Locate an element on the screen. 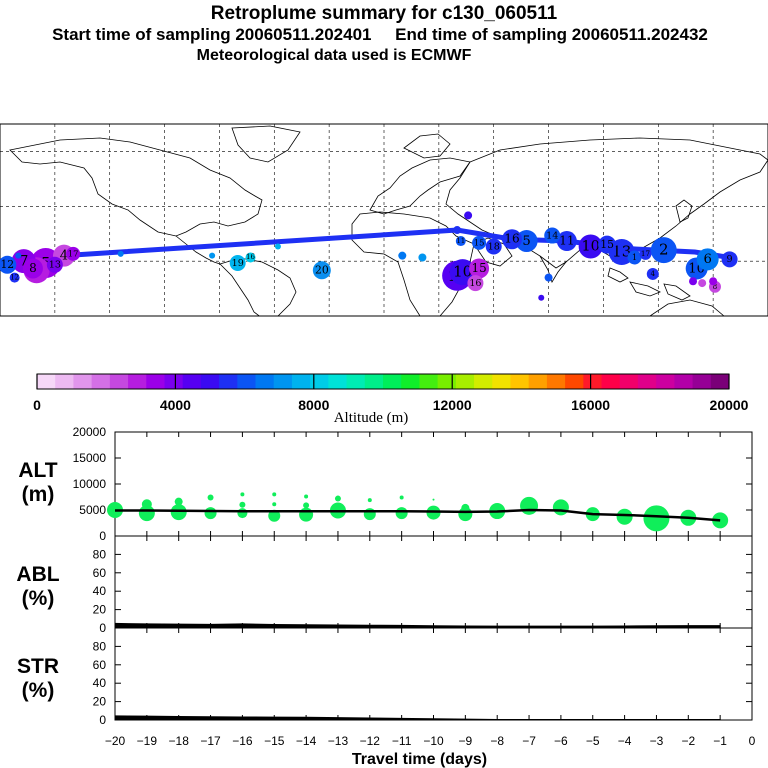 This screenshot has height=768, width=768. x-tick-label: −15 is located at coordinates (274, 741).